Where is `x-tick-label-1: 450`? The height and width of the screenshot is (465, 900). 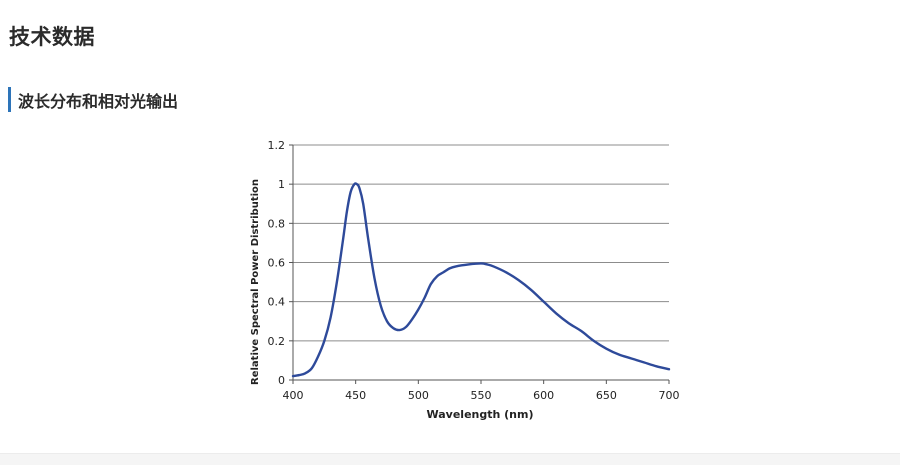
x-tick-label-1: 450 is located at coordinates (355, 395).